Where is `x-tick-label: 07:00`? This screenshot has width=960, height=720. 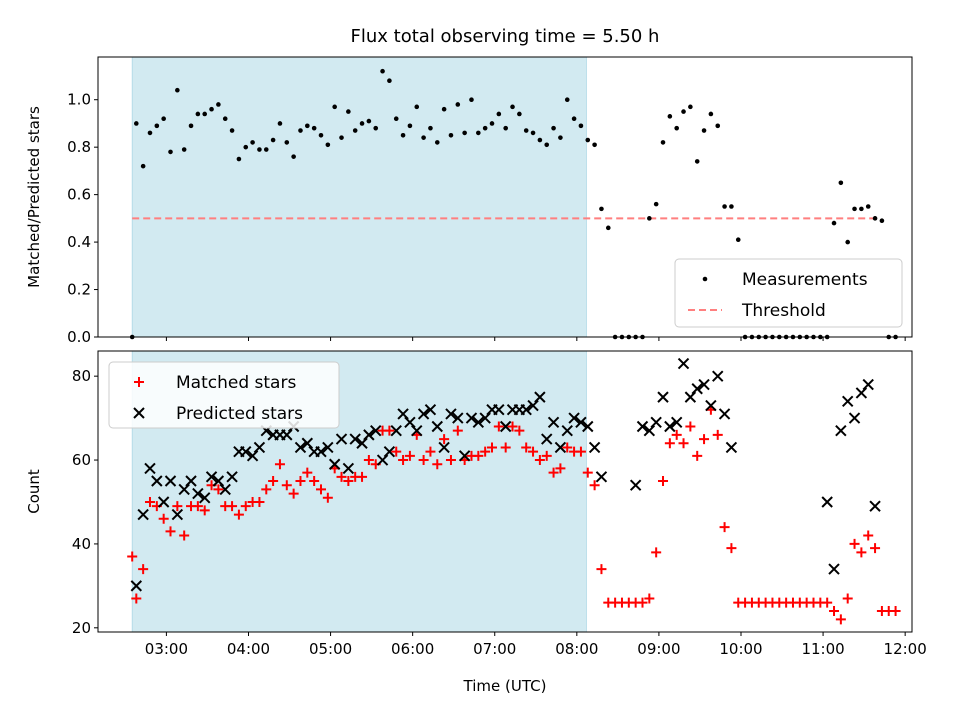
x-tick-label: 07:00 is located at coordinates (494, 649).